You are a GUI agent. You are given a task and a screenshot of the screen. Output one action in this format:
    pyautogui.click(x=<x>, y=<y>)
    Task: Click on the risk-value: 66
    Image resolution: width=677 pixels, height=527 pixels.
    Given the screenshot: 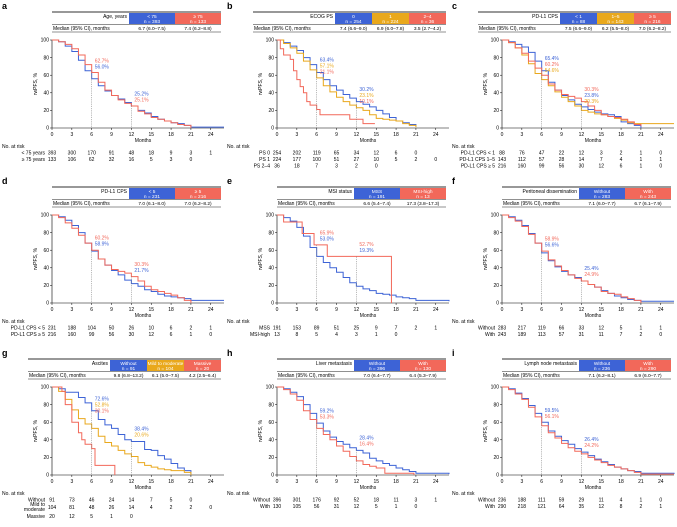 What is the action you would take?
    pyautogui.click(x=562, y=329)
    